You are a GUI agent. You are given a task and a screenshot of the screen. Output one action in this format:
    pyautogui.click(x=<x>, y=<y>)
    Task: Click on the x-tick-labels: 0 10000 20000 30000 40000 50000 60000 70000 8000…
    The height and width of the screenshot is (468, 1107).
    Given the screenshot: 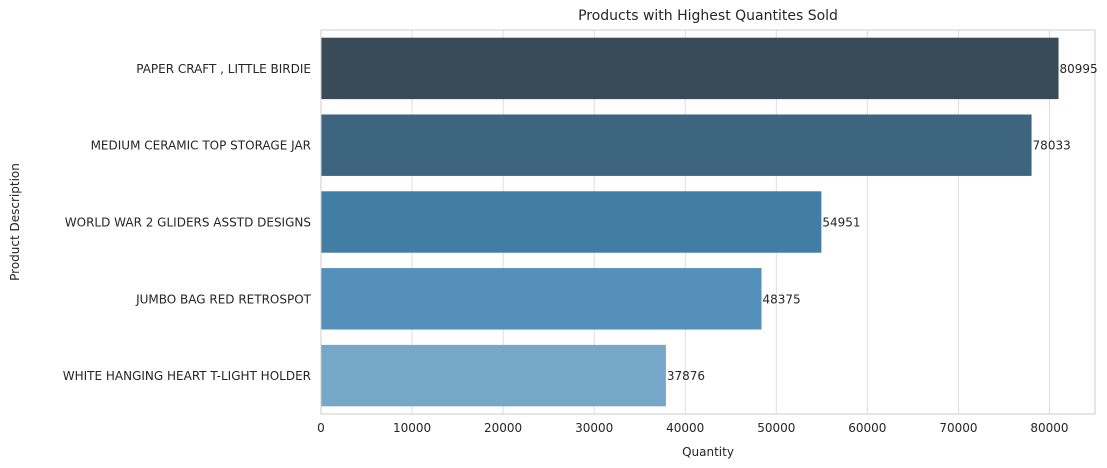 What is the action you would take?
    pyautogui.click(x=692, y=428)
    